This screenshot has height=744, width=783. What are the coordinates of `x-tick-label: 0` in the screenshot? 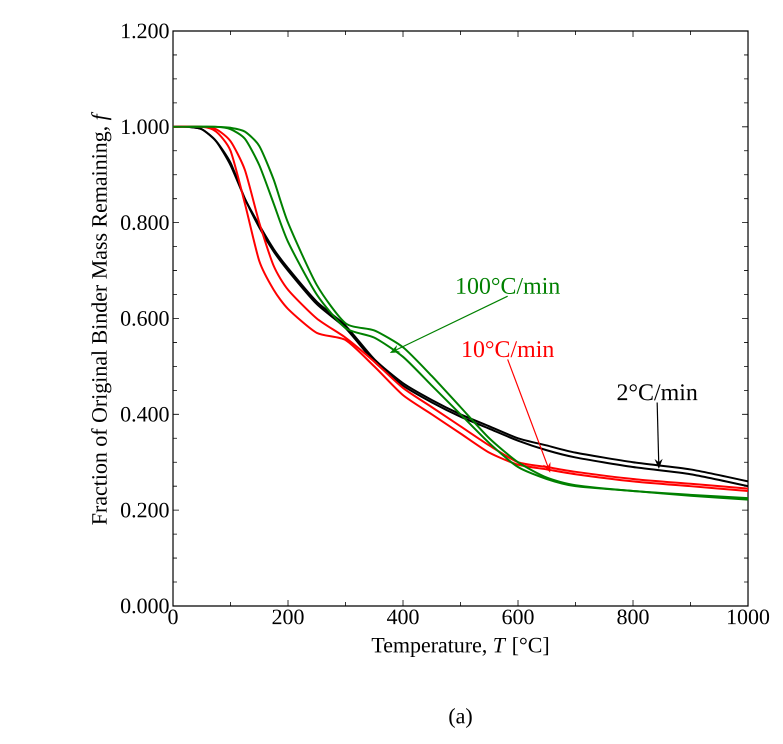 It's located at (173, 617).